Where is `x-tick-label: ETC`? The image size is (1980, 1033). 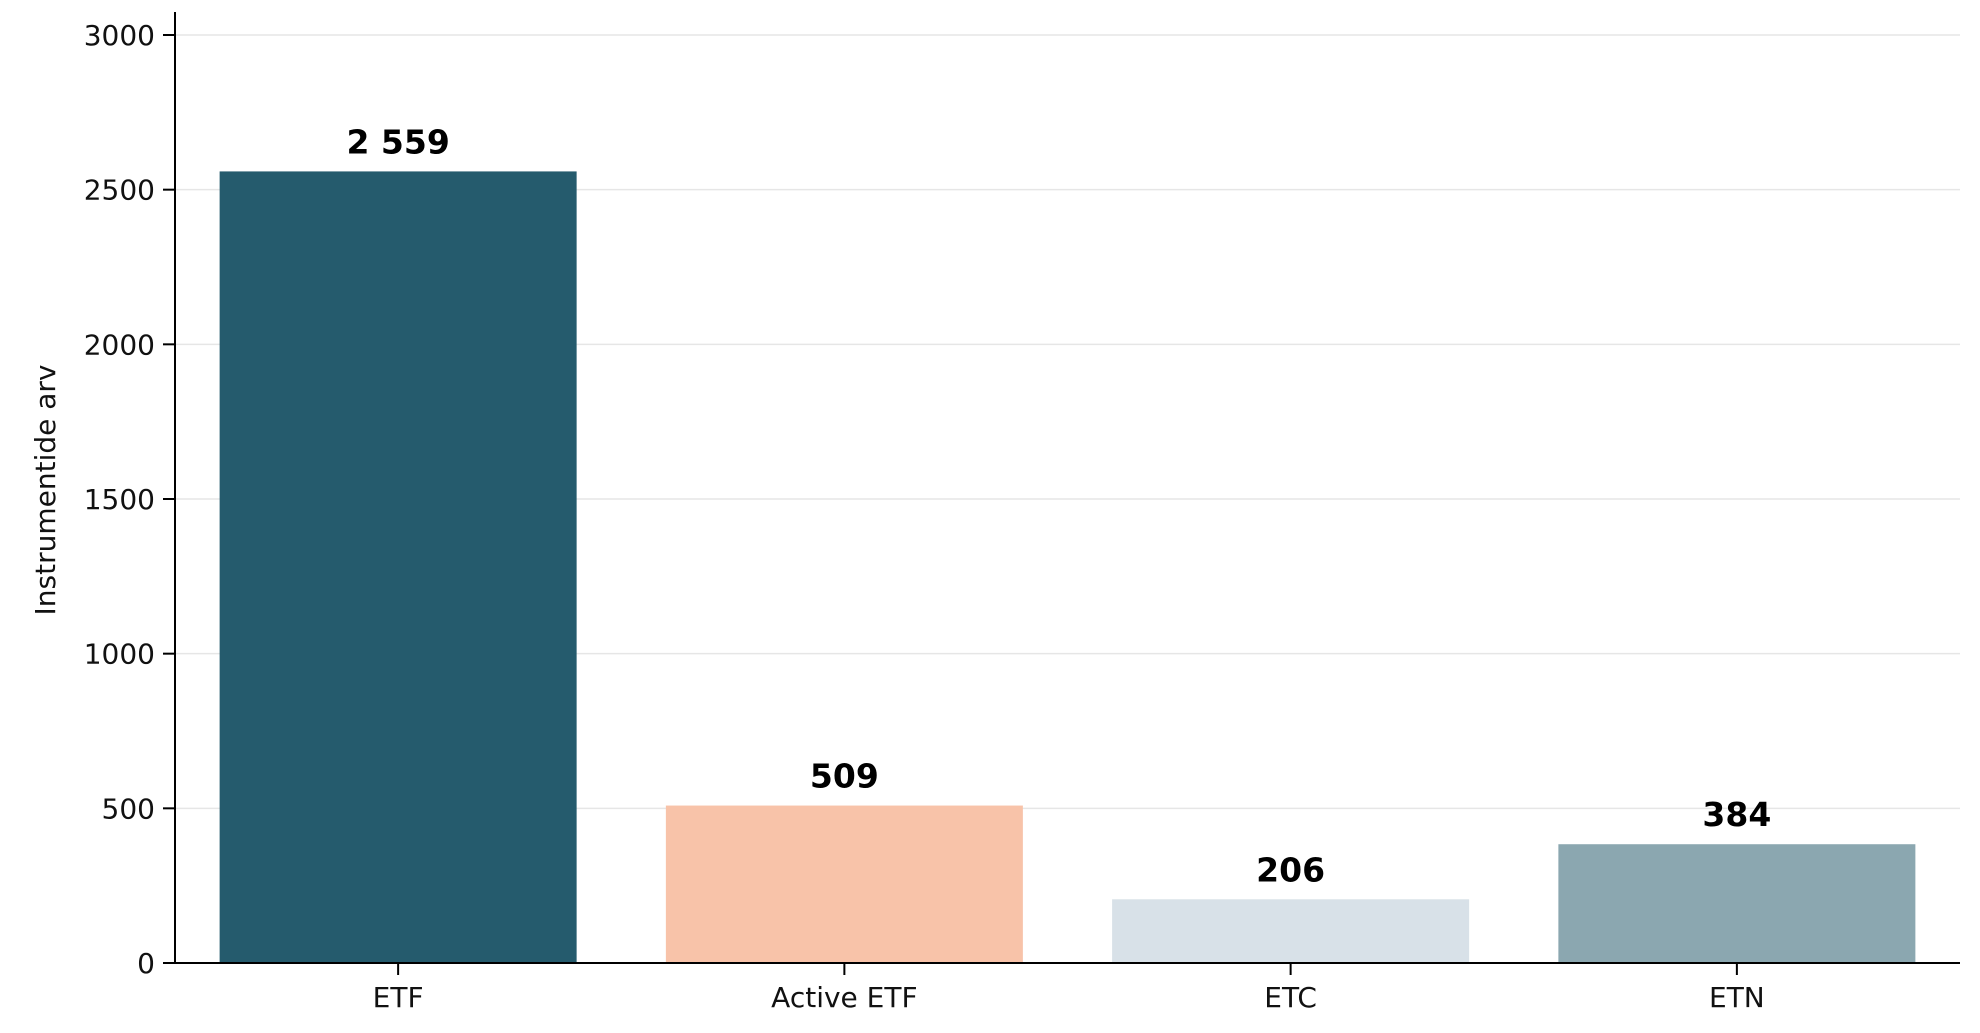
x-tick-label: ETC is located at coordinates (1290, 997).